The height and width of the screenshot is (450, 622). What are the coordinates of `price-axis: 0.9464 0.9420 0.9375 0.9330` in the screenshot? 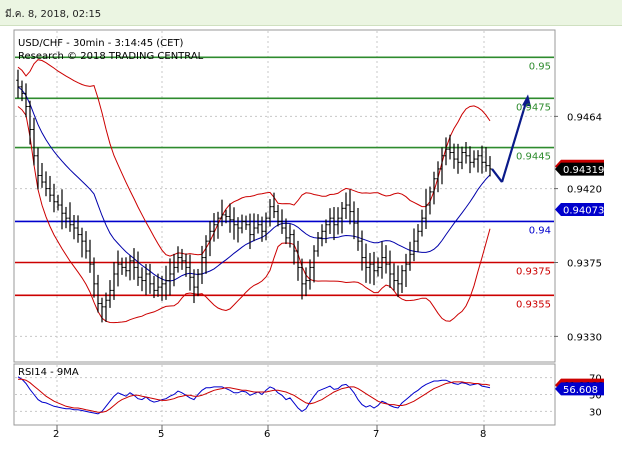 It's located at (578, 227).